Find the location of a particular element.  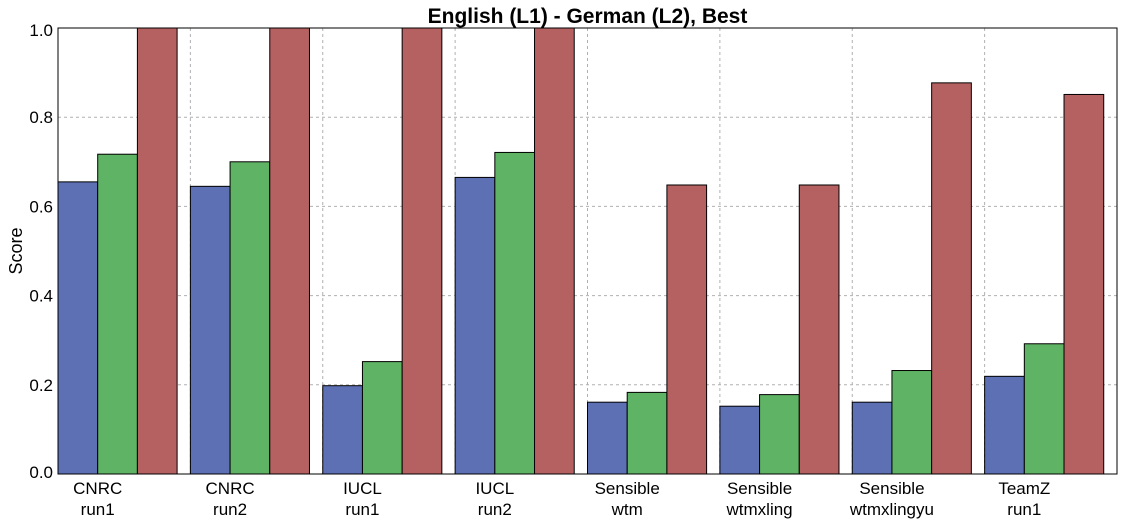

bar-sensible-wtmxlingyu-s1 is located at coordinates (872, 438).